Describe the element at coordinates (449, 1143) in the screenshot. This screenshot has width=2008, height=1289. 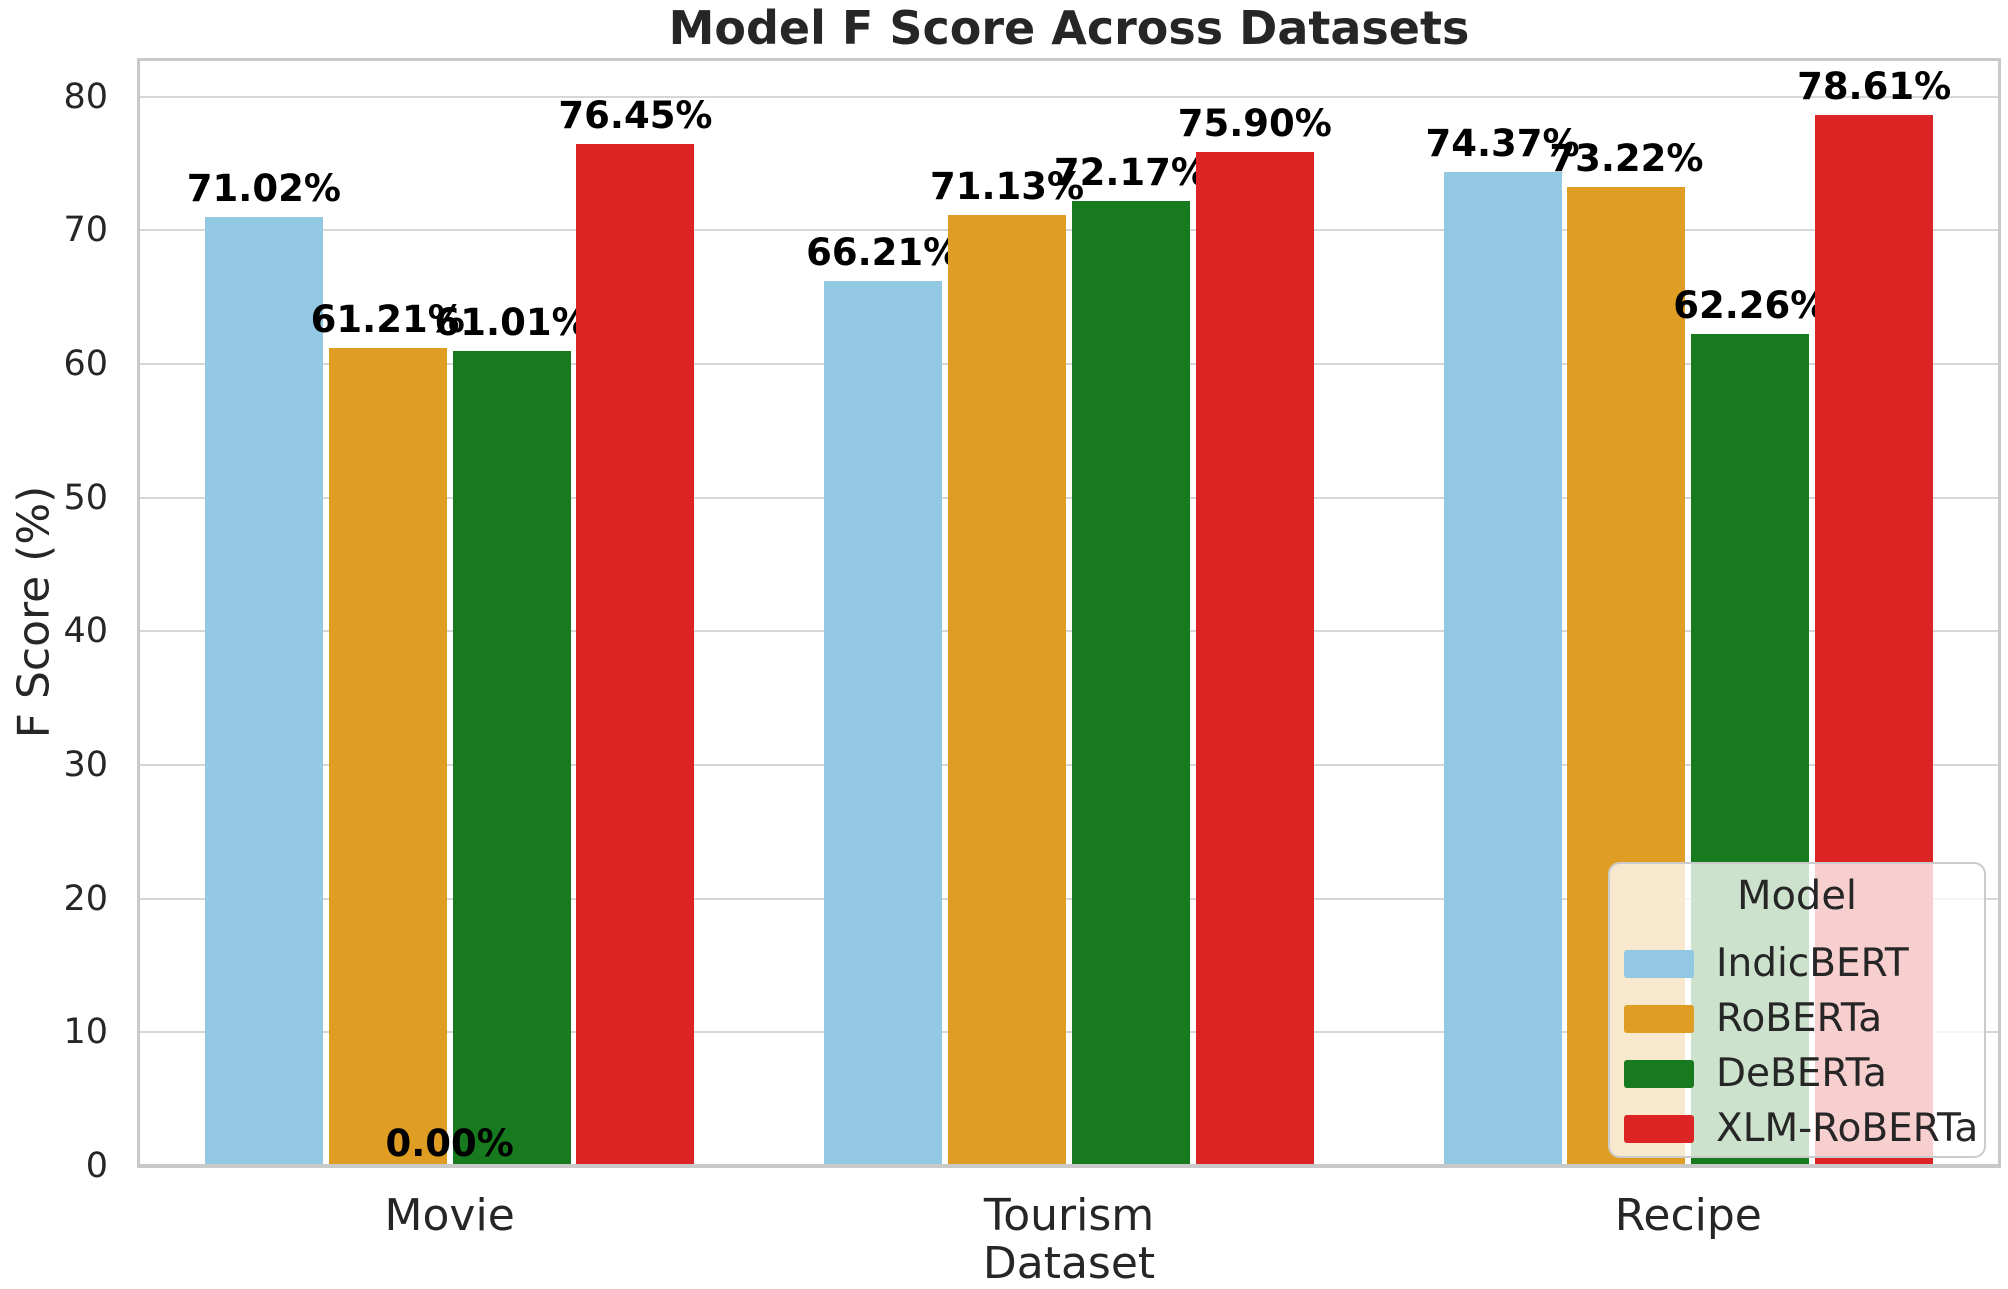
I see `zero-value-label: 0.00%` at that location.